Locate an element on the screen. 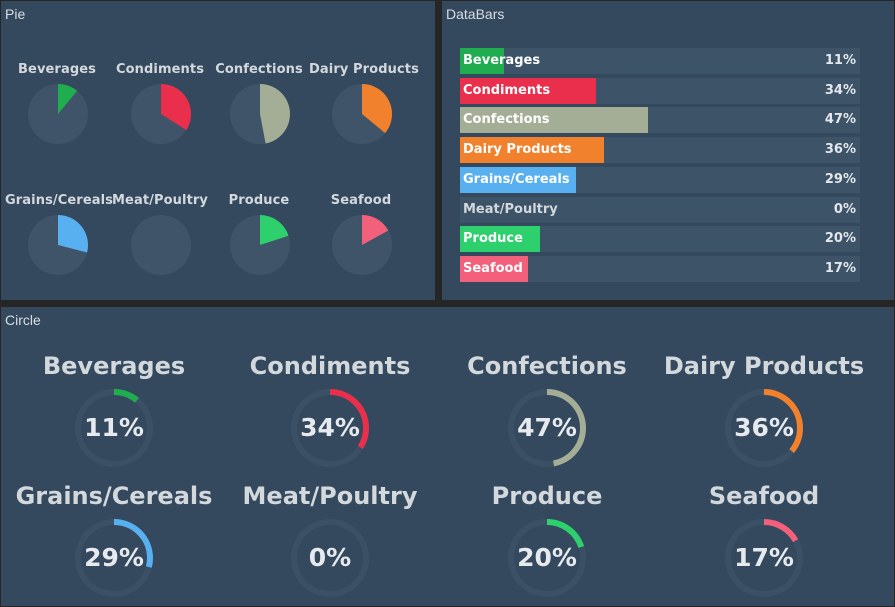  gauge-item-confections: Confections 47% is located at coordinates (547, 412).